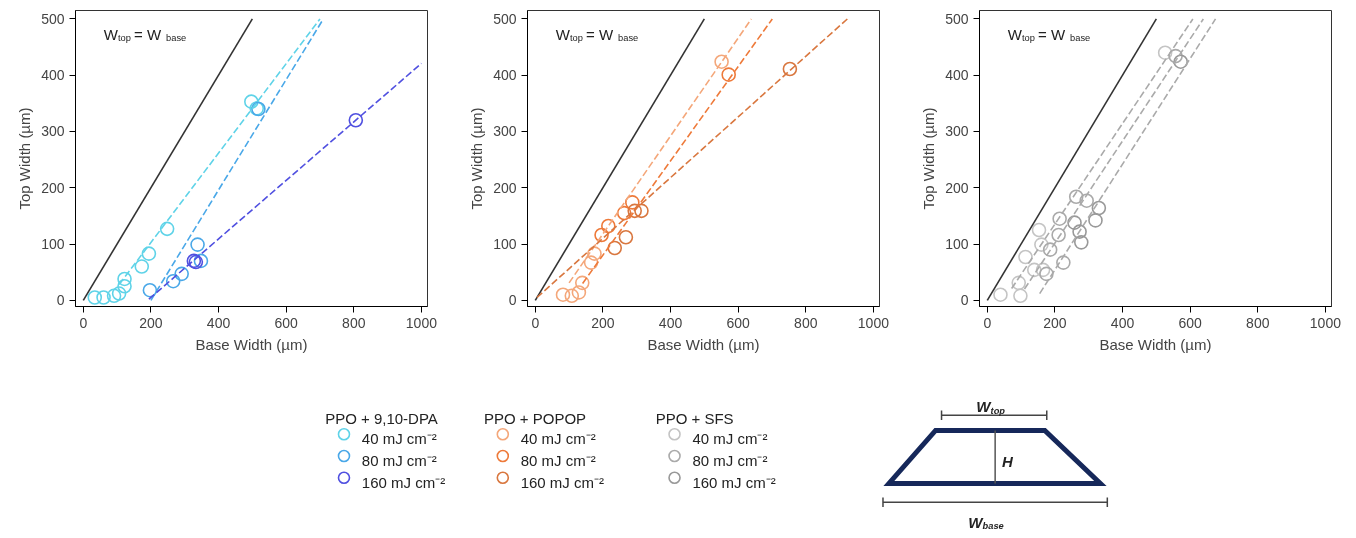 The height and width of the screenshot is (538, 1356). What do you see at coordinates (1008, 462) in the screenshot?
I see `text: H` at bounding box center [1008, 462].